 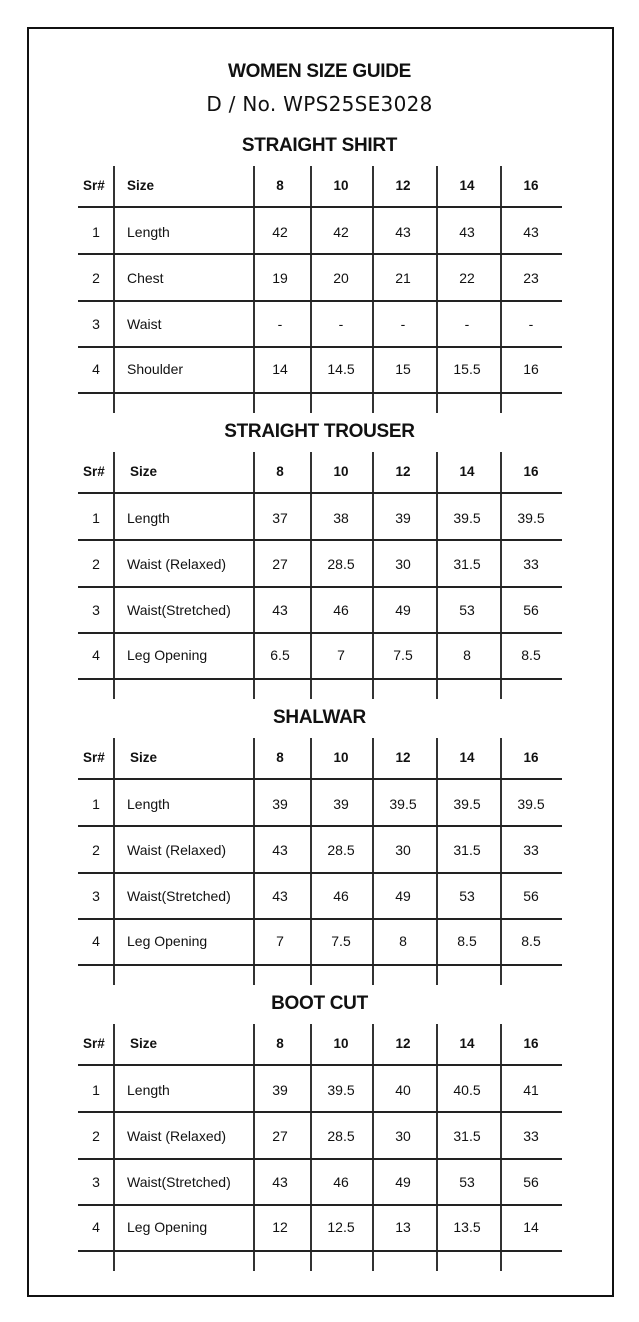 What do you see at coordinates (319, 71) in the screenshot?
I see `page-title: WOMEN SIZE GUIDE` at bounding box center [319, 71].